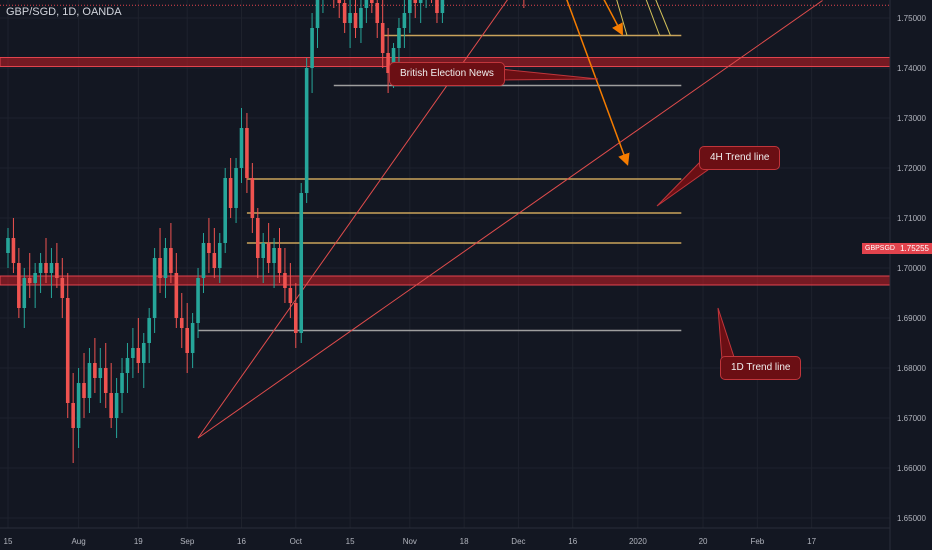  I want to click on y-tick-label: 1.67000, so click(911, 418).